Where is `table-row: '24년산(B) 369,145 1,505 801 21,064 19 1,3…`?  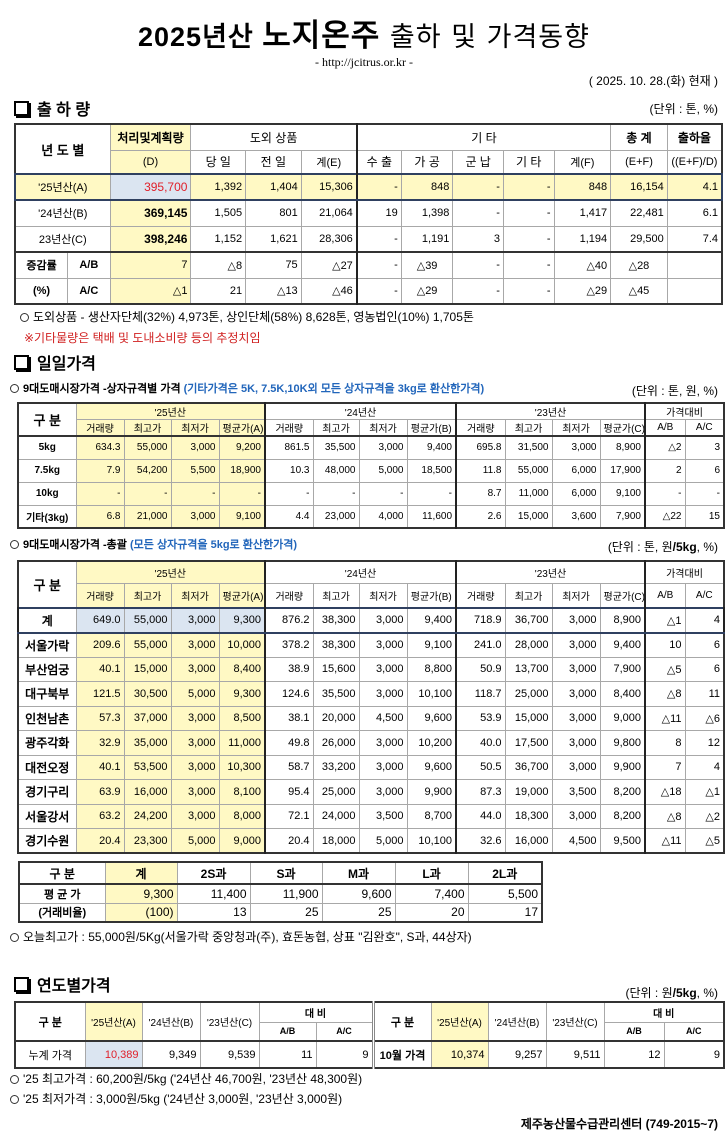 table-row: '24년산(B) 369,145 1,505 801 21,064 19 1,3… is located at coordinates (368, 213).